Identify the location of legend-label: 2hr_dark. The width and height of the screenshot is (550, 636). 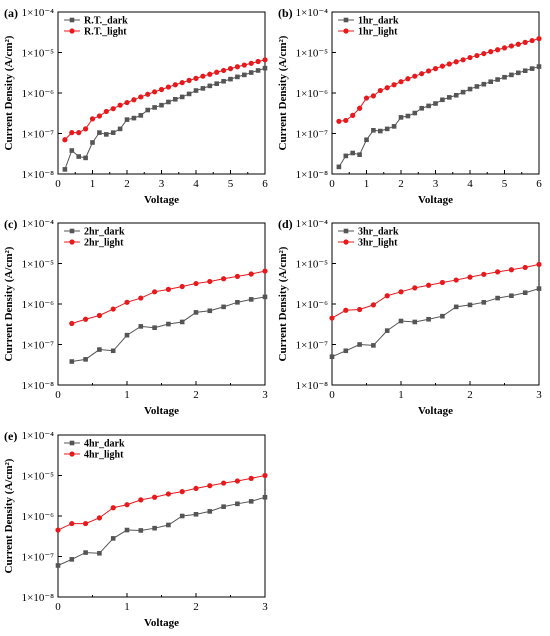
(104, 232).